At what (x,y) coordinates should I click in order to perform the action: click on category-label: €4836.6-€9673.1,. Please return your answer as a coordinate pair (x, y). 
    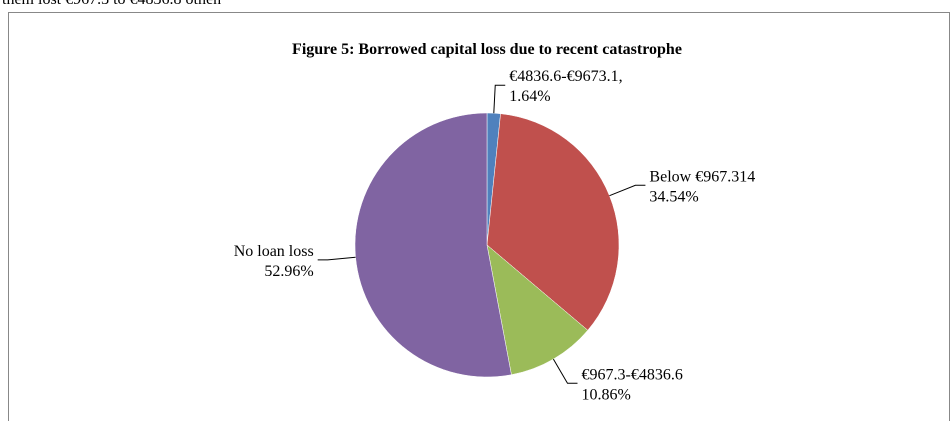
    Looking at the image, I should click on (565, 76).